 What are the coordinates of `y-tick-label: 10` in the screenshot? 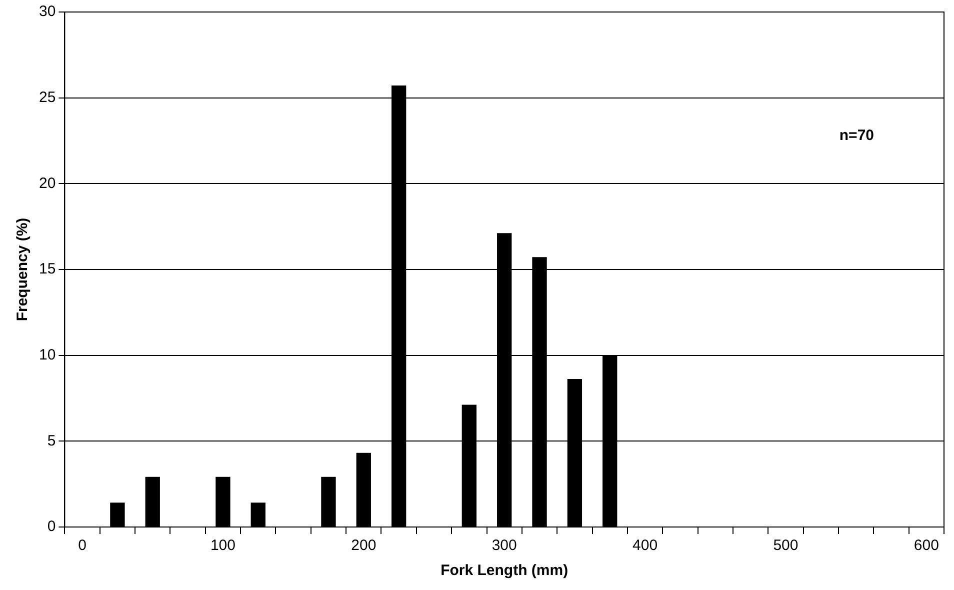 It's located at (47, 355).